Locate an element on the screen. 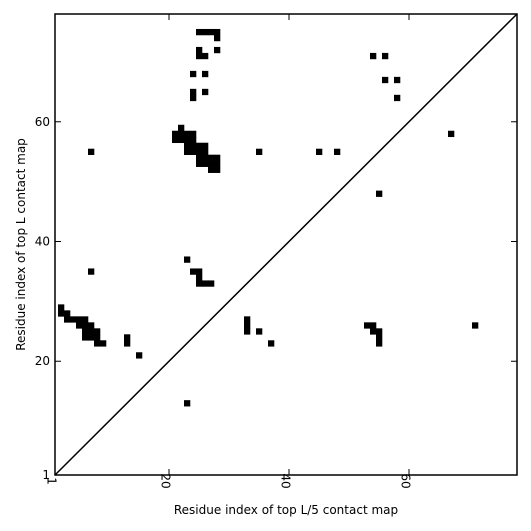  x-tick-label: 40 is located at coordinates (286, 480).